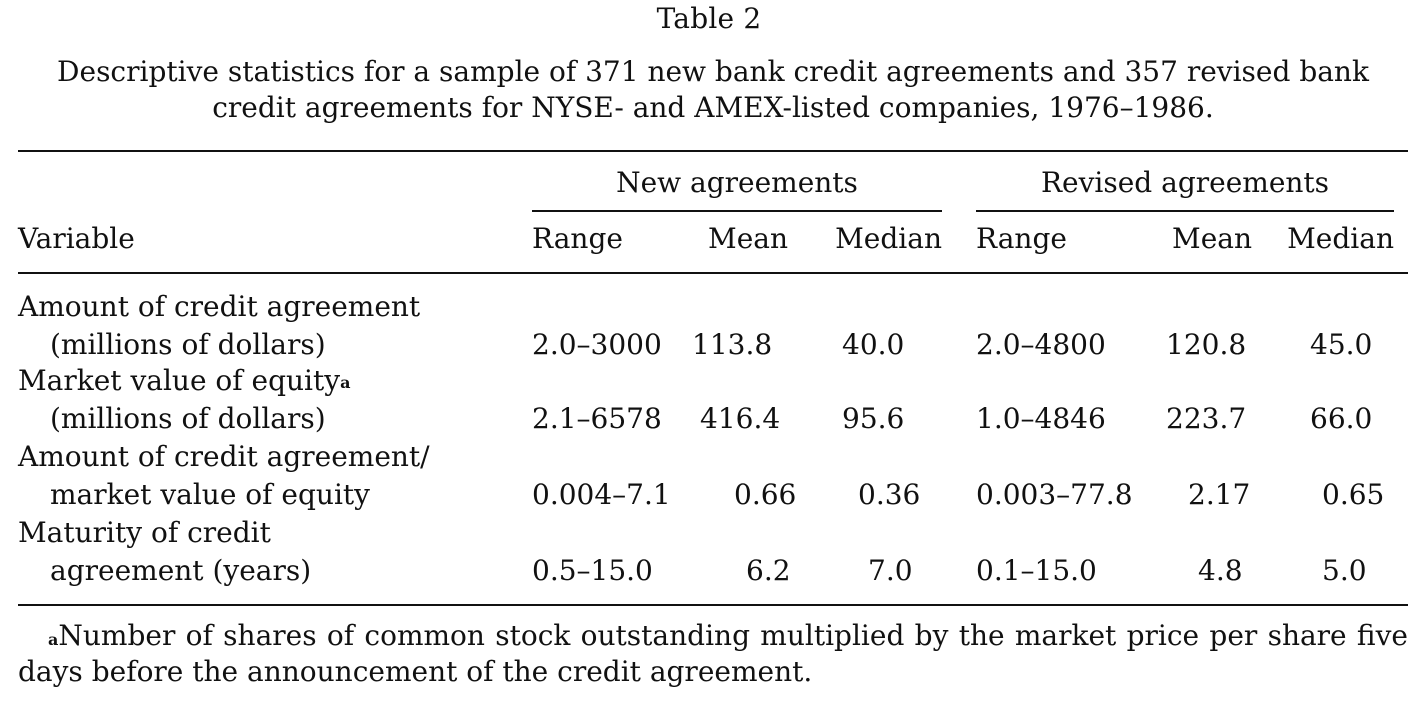  I want to click on row-label-line1: Amount of credit agreement/, so click(224, 456).